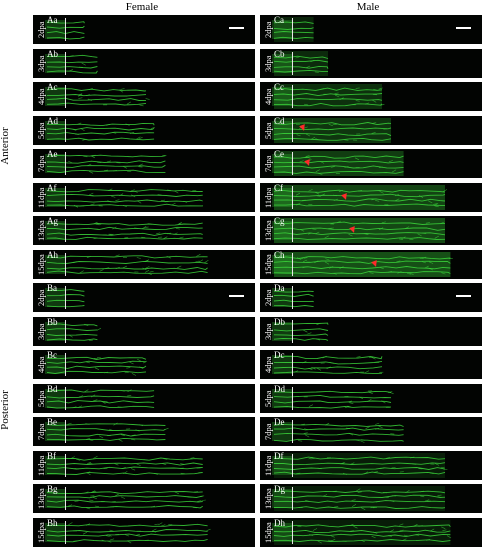 This screenshot has width=490, height=550. I want to click on panel-label: Ae, so click(52, 154).